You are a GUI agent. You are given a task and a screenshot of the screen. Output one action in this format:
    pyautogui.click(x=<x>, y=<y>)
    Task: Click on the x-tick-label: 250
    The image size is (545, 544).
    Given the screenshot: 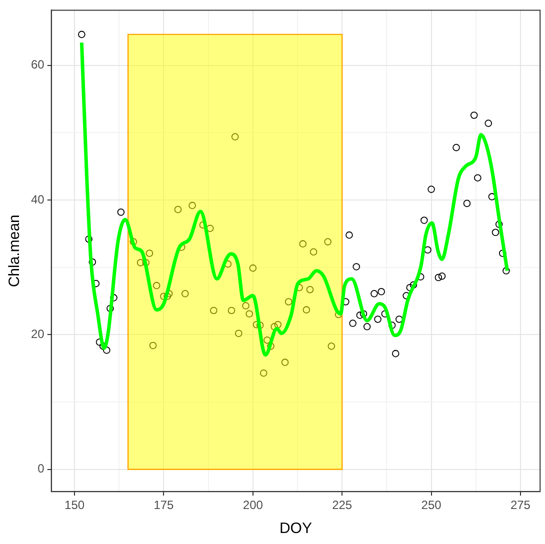 What is the action you would take?
    pyautogui.click(x=431, y=505)
    